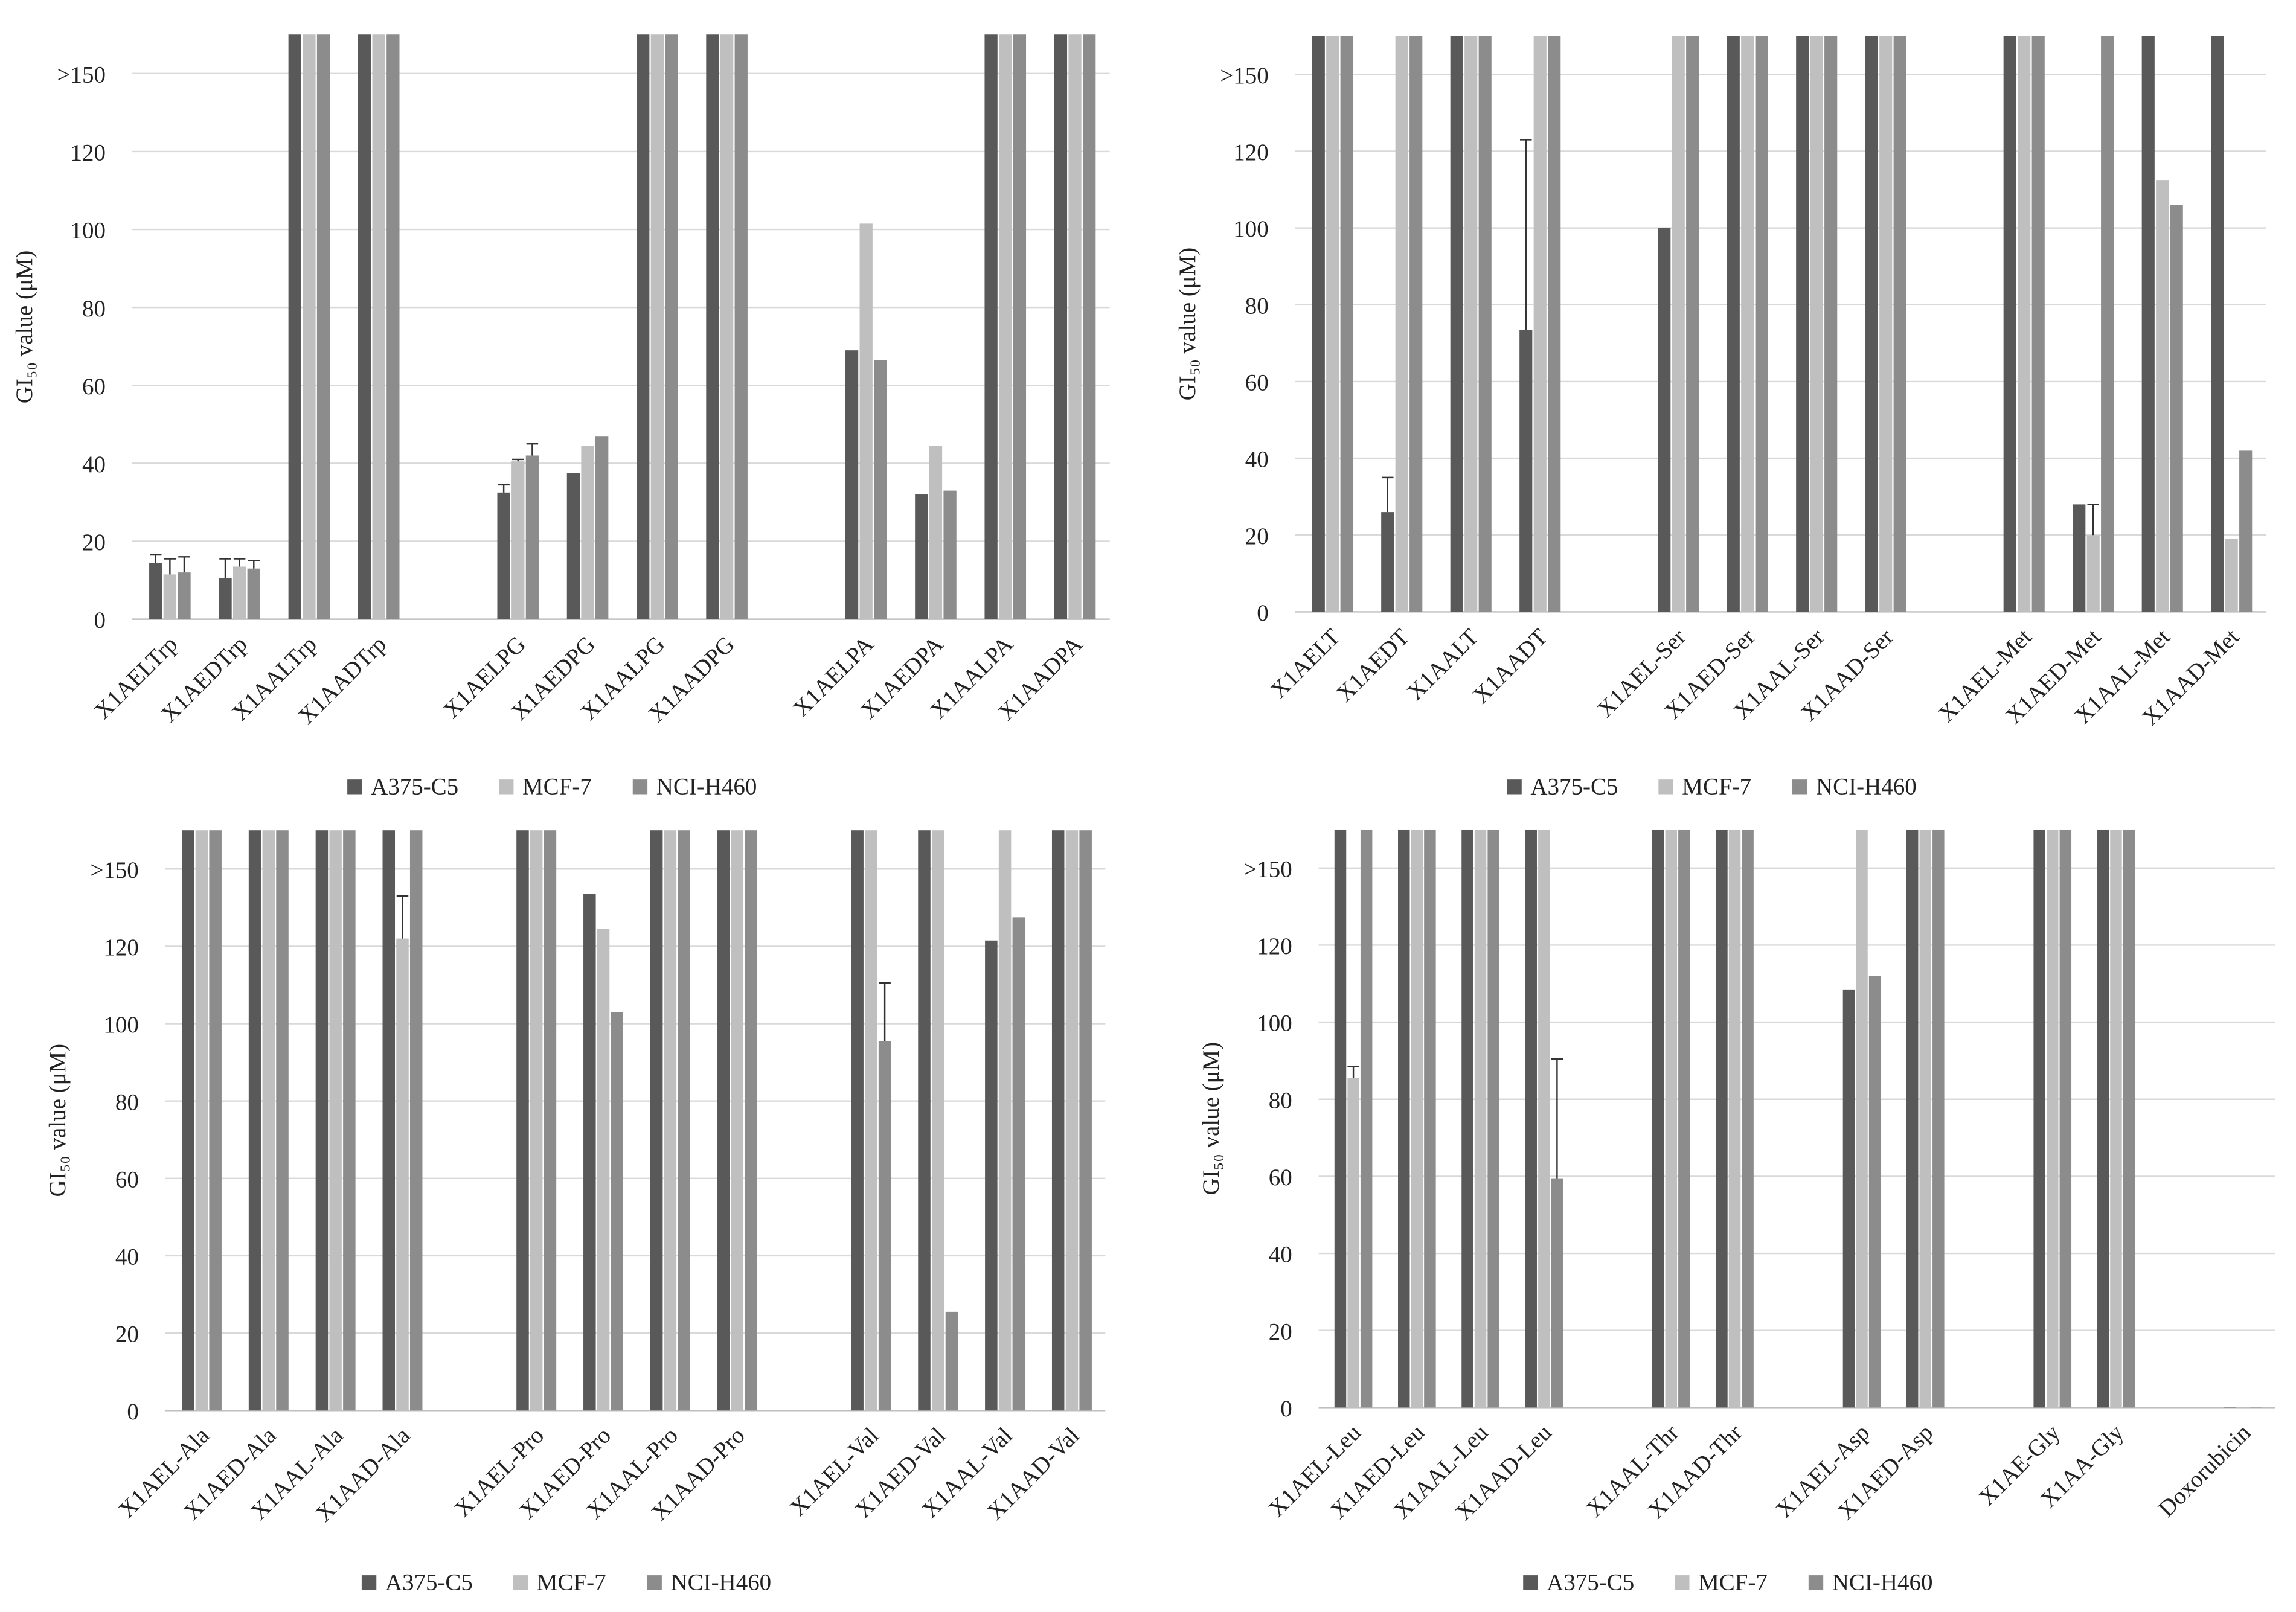 The image size is (2296, 1612). What do you see at coordinates (571, 1582) in the screenshot?
I see `legend-label: MCF-7` at bounding box center [571, 1582].